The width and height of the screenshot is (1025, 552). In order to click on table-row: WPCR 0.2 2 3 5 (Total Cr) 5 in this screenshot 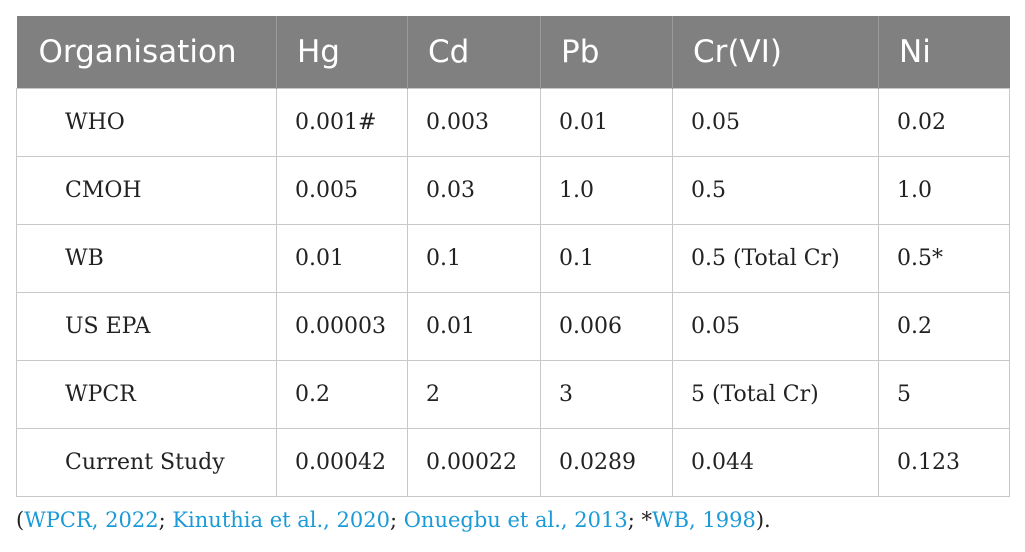, I will do `click(513, 394)`.